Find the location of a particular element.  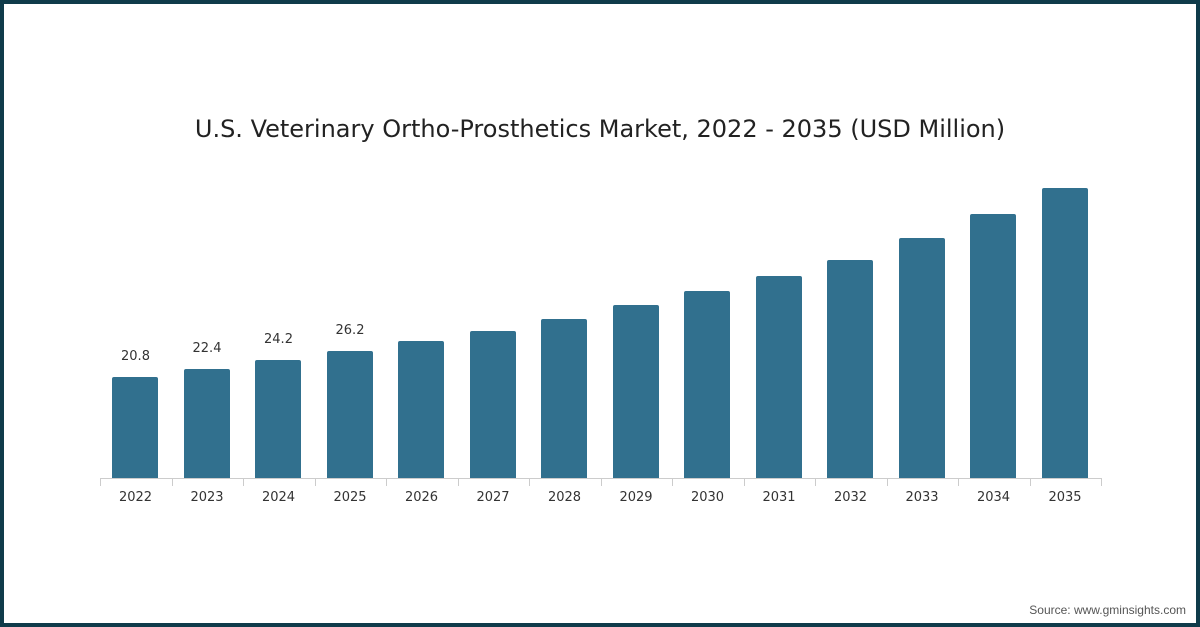

x-tick-label: 2025 is located at coordinates (350, 497).